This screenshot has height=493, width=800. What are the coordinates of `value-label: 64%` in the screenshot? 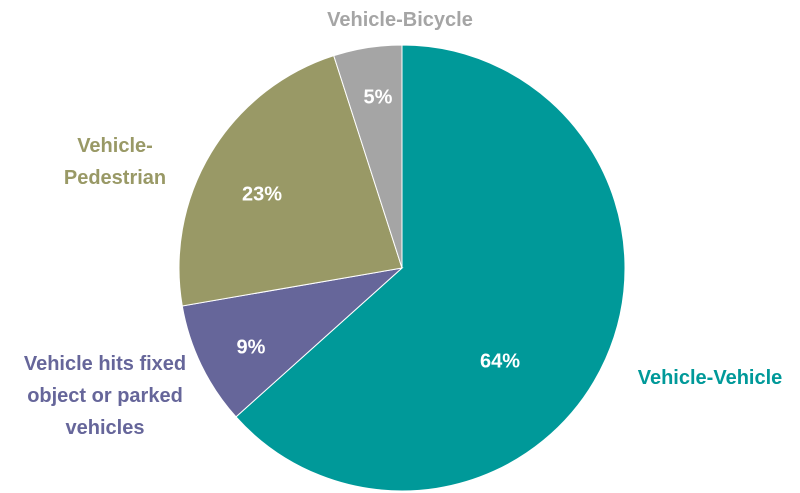 It's located at (500, 361).